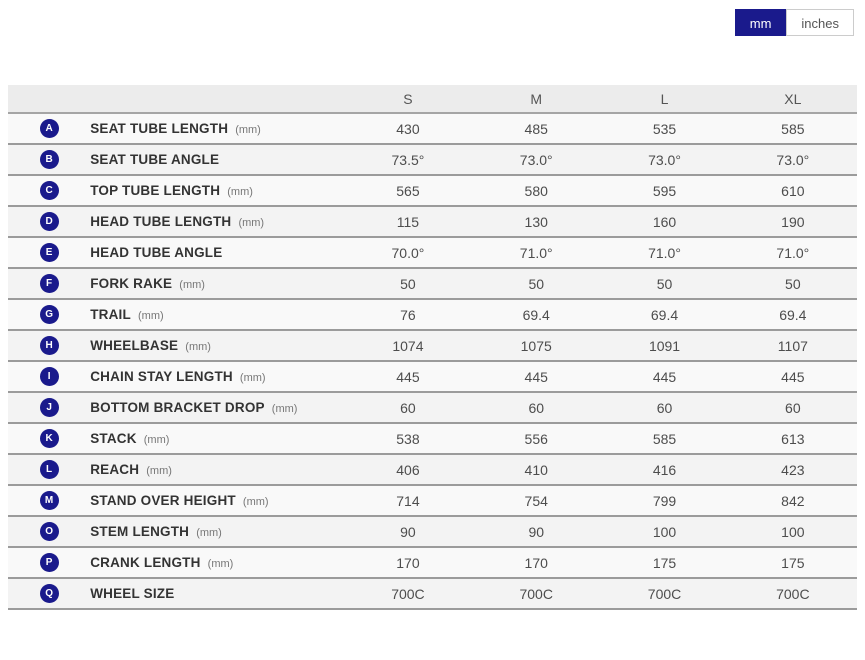  What do you see at coordinates (49, 314) in the screenshot?
I see `row-letter-badge: G` at bounding box center [49, 314].